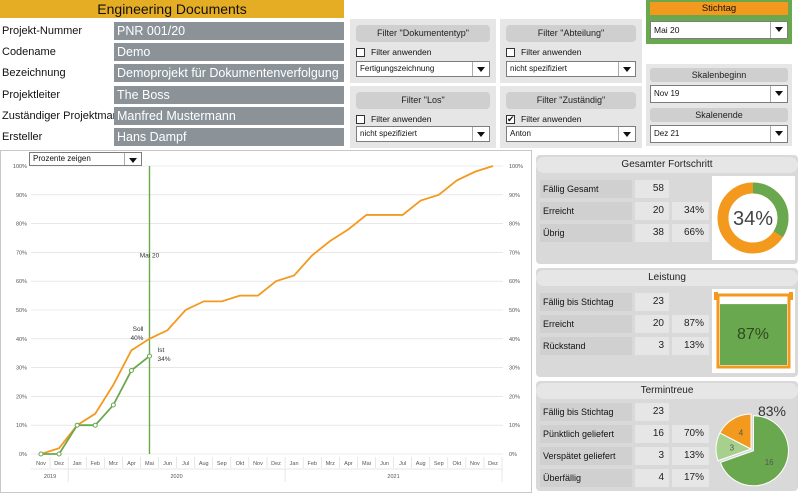  What do you see at coordinates (42, 31) in the screenshot?
I see `info-label: Projekt-Nummer` at bounding box center [42, 31].